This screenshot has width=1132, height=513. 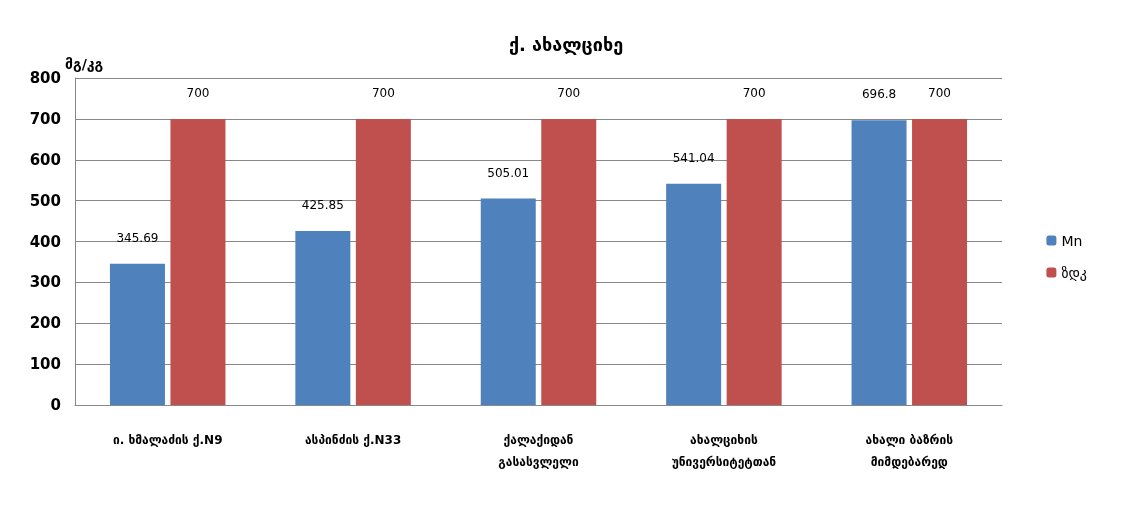 What do you see at coordinates (909, 451) in the screenshot?
I see `x-tick-label: ახალი ბაზრის მიმდებარედ` at bounding box center [909, 451].